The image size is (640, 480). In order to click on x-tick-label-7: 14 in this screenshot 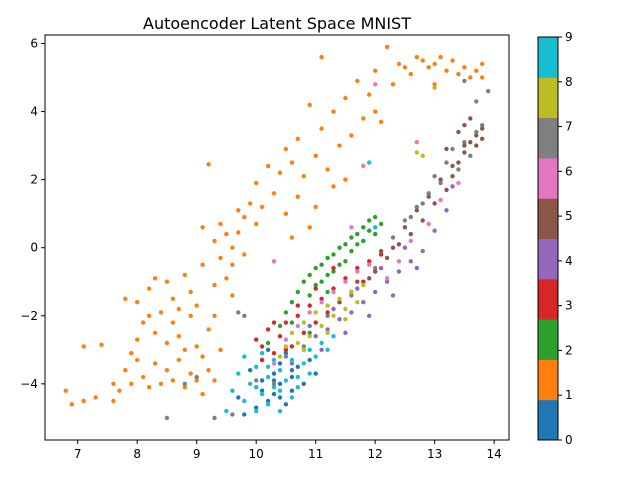, I will do `click(493, 454)`.